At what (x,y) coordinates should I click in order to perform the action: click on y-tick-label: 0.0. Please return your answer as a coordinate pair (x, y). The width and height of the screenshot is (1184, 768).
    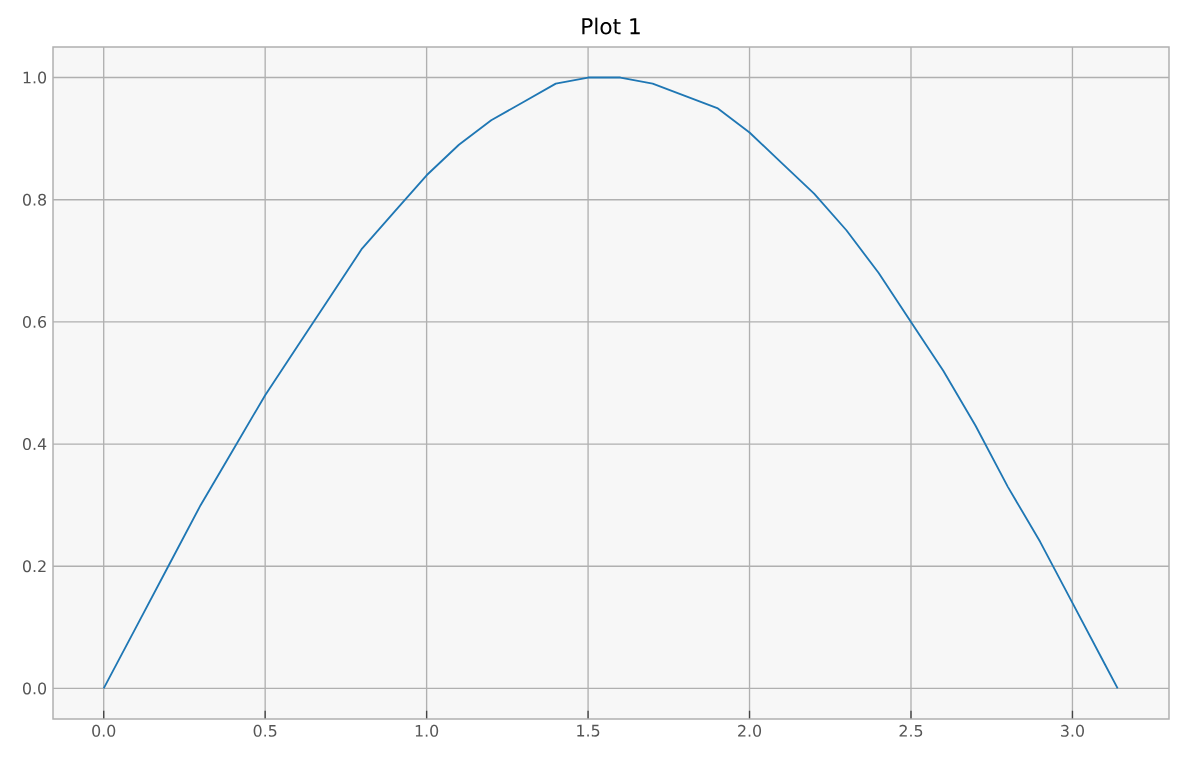
    Looking at the image, I should click on (34, 688).